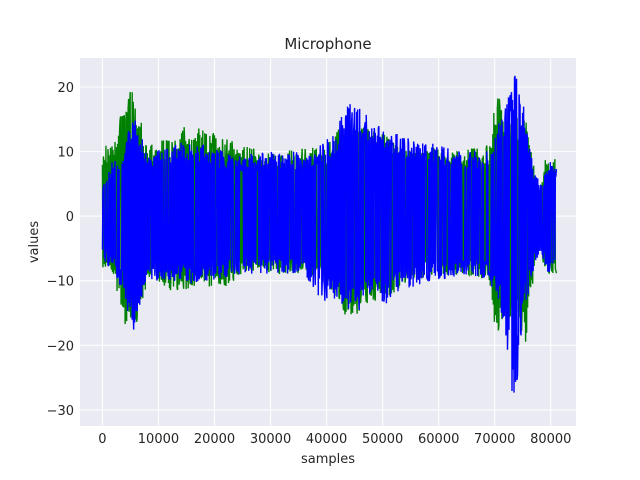 The image size is (640, 480). Describe the element at coordinates (60, 346) in the screenshot. I see `y-tick-label: −20` at that location.